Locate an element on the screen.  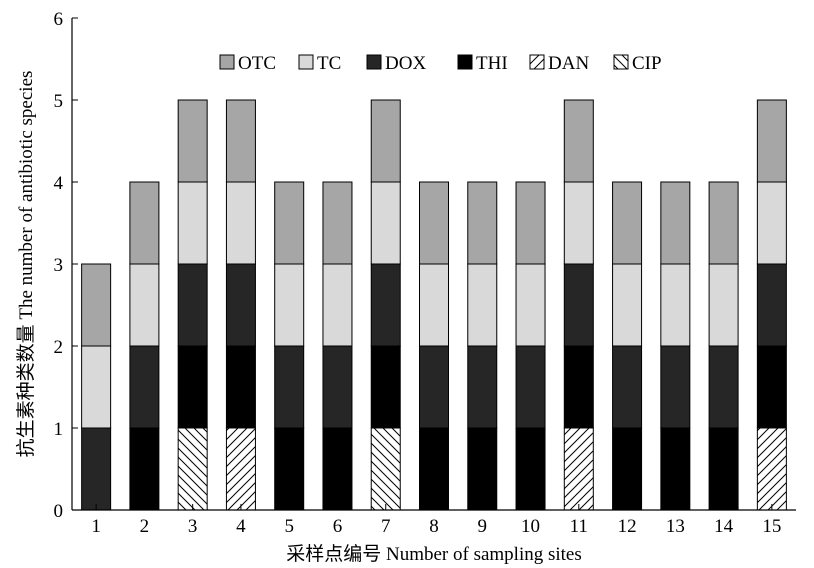
x-axis-title: 采样点编号 Number of sampling sites is located at coordinates (434, 554).